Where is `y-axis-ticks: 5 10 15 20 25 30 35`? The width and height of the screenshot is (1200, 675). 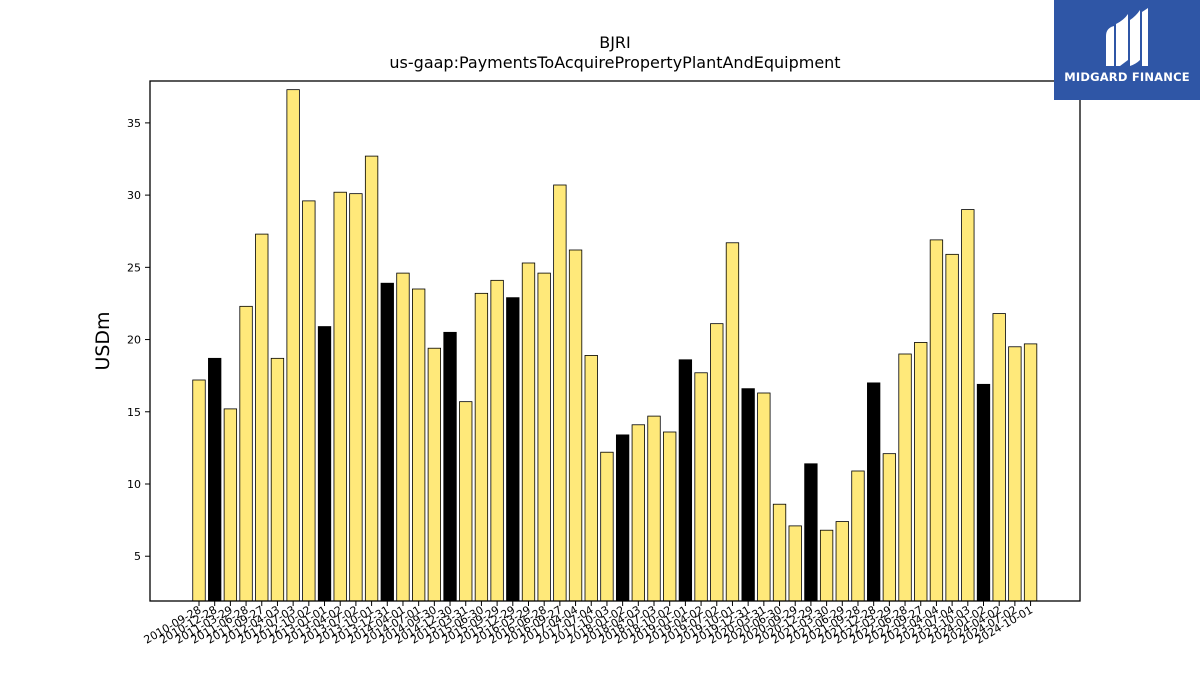
y-axis-ticks: 5 10 15 20 25 30 35 is located at coordinates (138, 340).